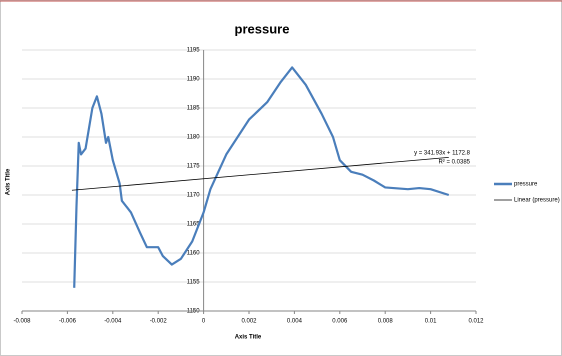 This screenshot has height=356, width=562. What do you see at coordinates (537, 201) in the screenshot?
I see `legend-label: Linear (pressure)` at bounding box center [537, 201].